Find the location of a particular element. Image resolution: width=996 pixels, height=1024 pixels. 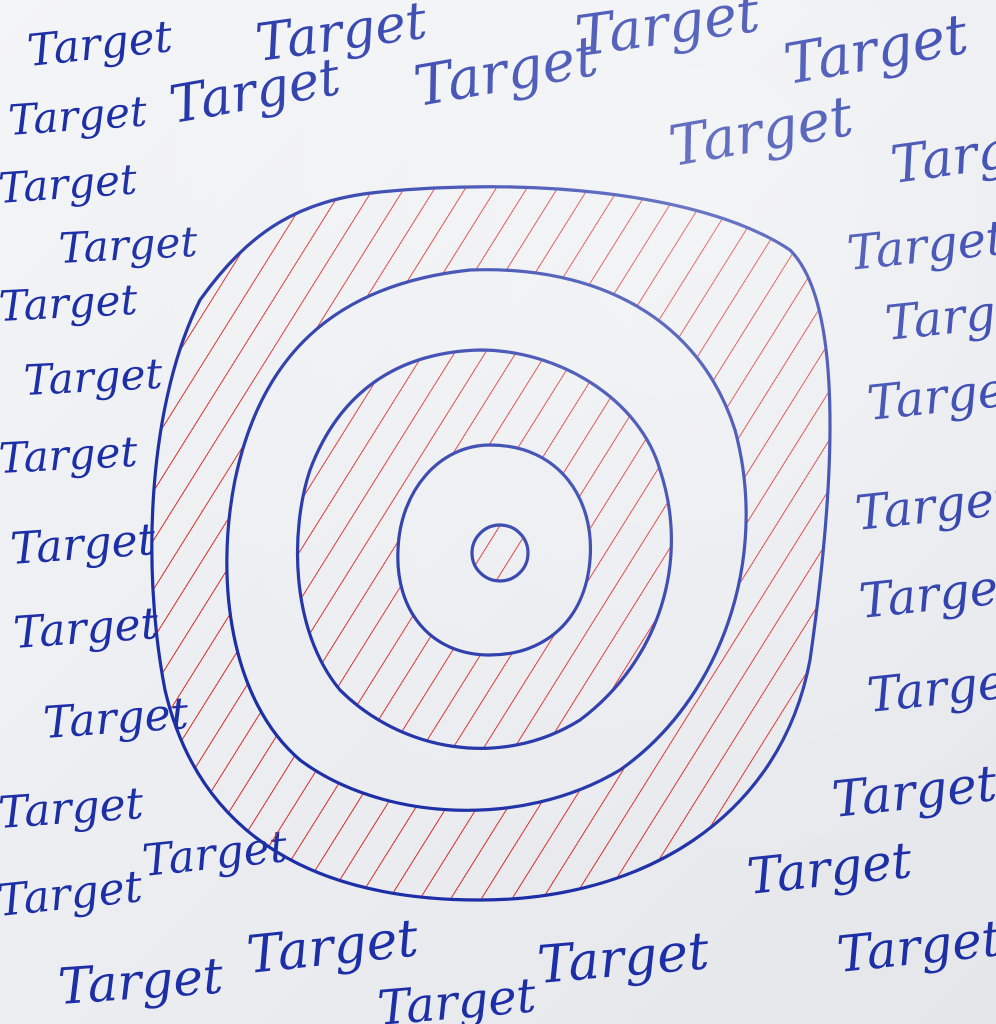

bullseye-ring is located at coordinates (500, 553).